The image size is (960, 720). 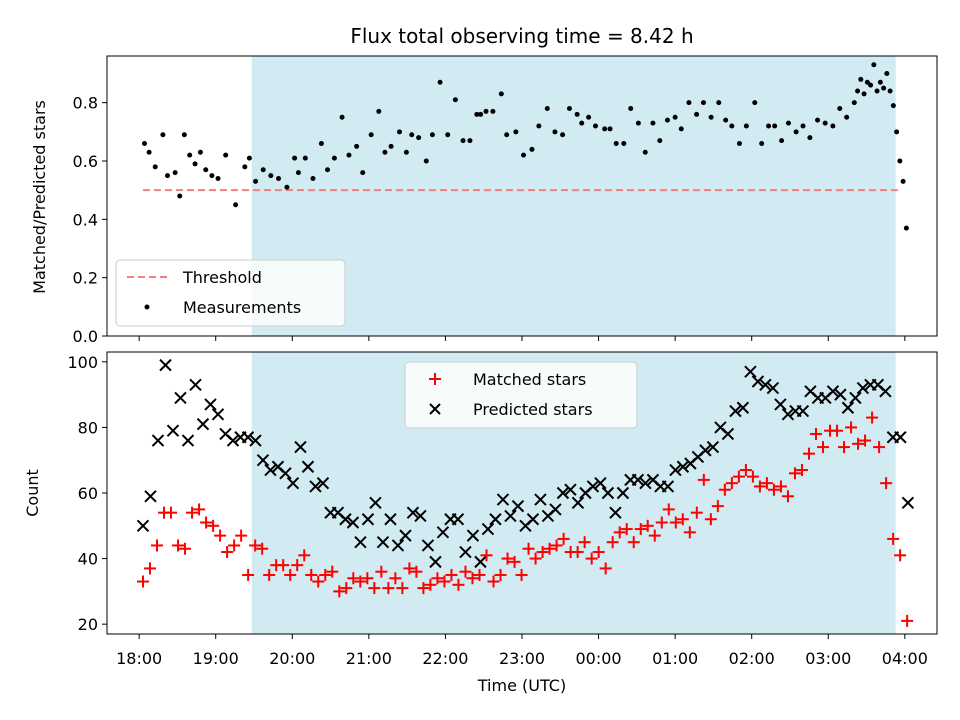 I want to click on y-tick-label: 0.6, so click(x=85, y=161).